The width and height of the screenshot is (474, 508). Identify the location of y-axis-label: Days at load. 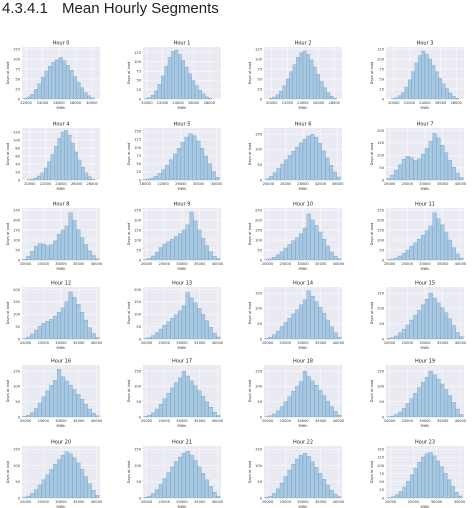
(8, 154).